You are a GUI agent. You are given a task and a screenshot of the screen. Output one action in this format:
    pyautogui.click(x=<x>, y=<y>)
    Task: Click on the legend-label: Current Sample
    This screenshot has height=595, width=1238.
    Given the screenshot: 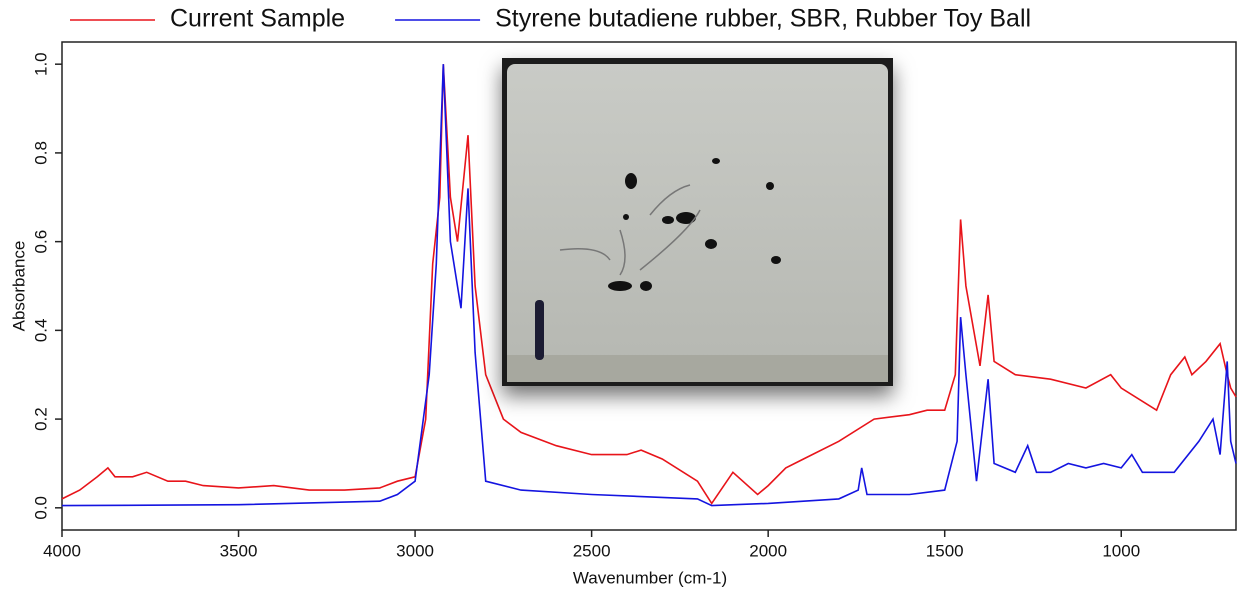 What is the action you would take?
    pyautogui.click(x=257, y=19)
    